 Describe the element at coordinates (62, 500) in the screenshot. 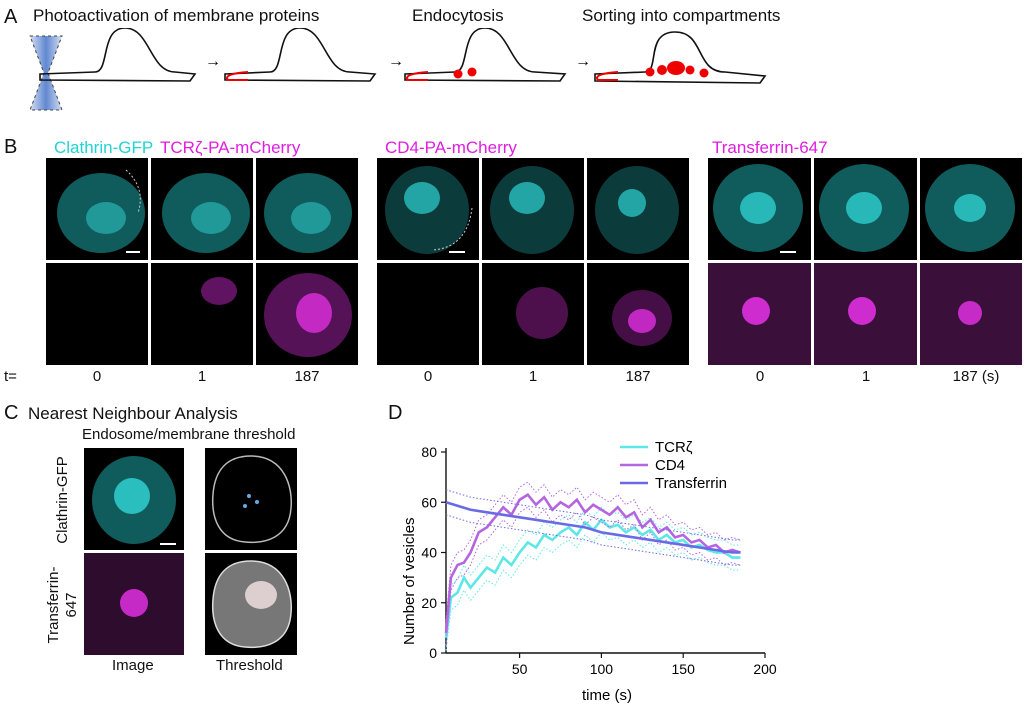

I see `row-label-clathrin: Clathrin-GFP` at that location.